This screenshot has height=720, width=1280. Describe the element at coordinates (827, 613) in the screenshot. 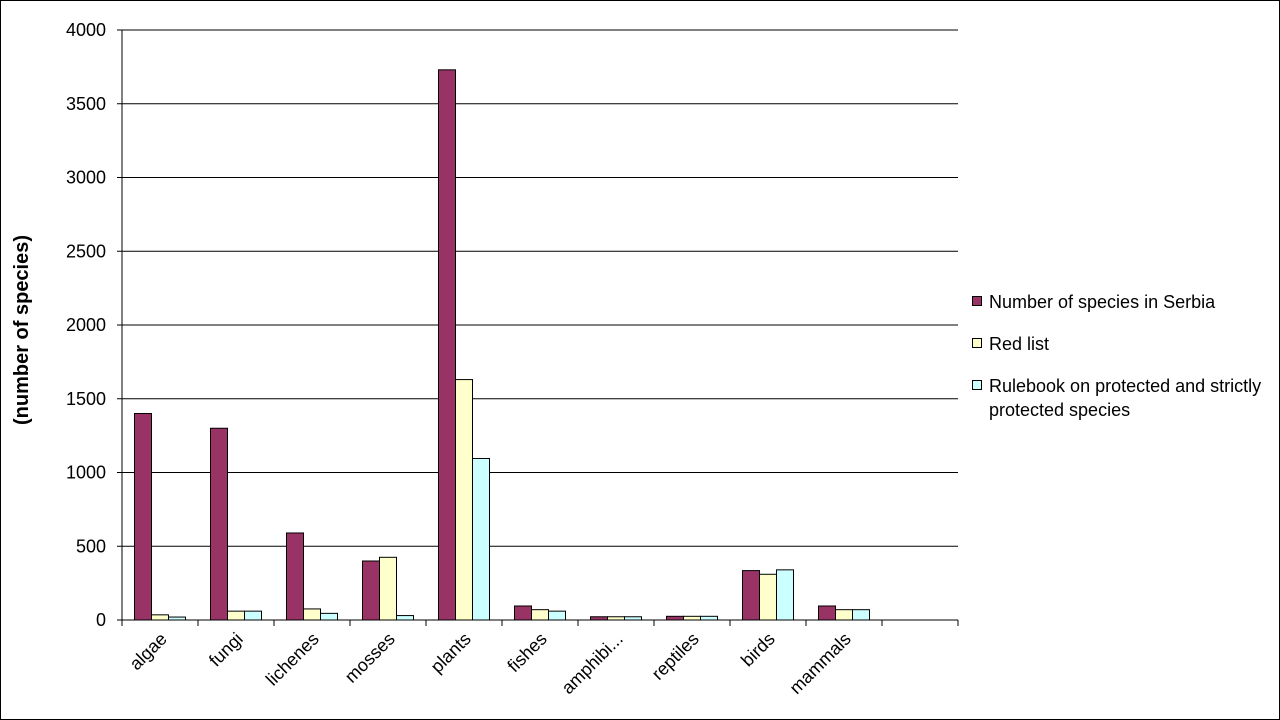

I see `bar-1-mammals` at that location.